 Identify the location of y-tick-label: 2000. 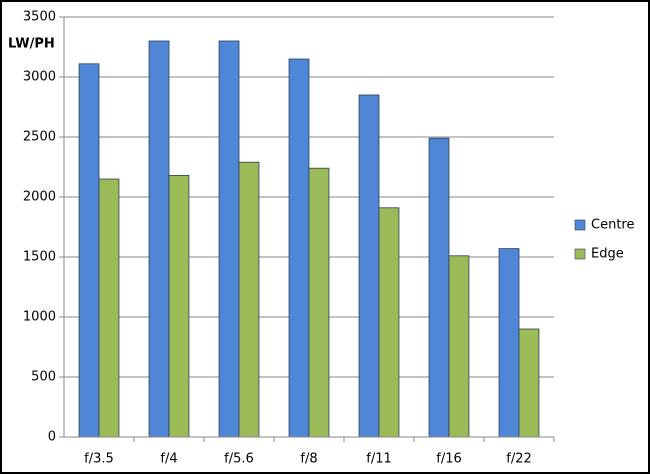
(39, 197).